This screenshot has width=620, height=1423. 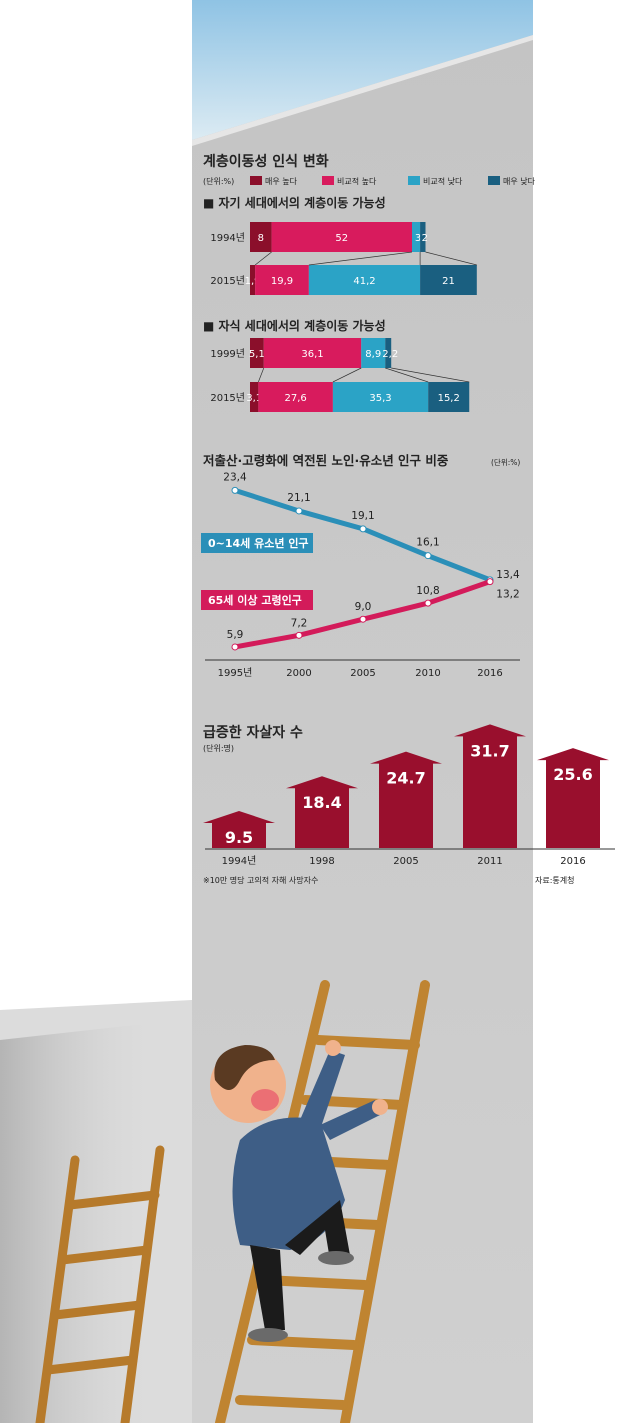 What do you see at coordinates (357, 181) in the screenshot?
I see `legend-label: 비교적 높다` at bounding box center [357, 181].